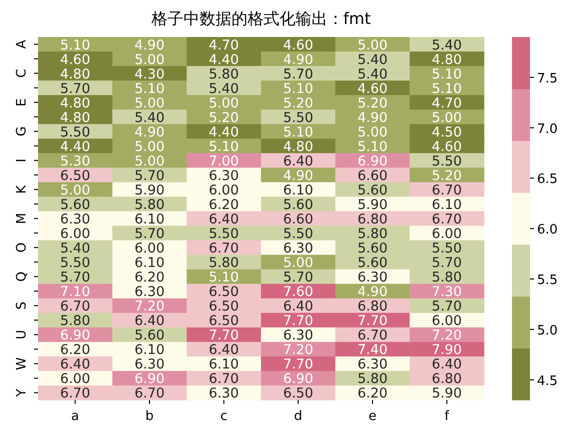 This screenshot has height=438, width=578. I want to click on x-tick-label: b, so click(149, 416).